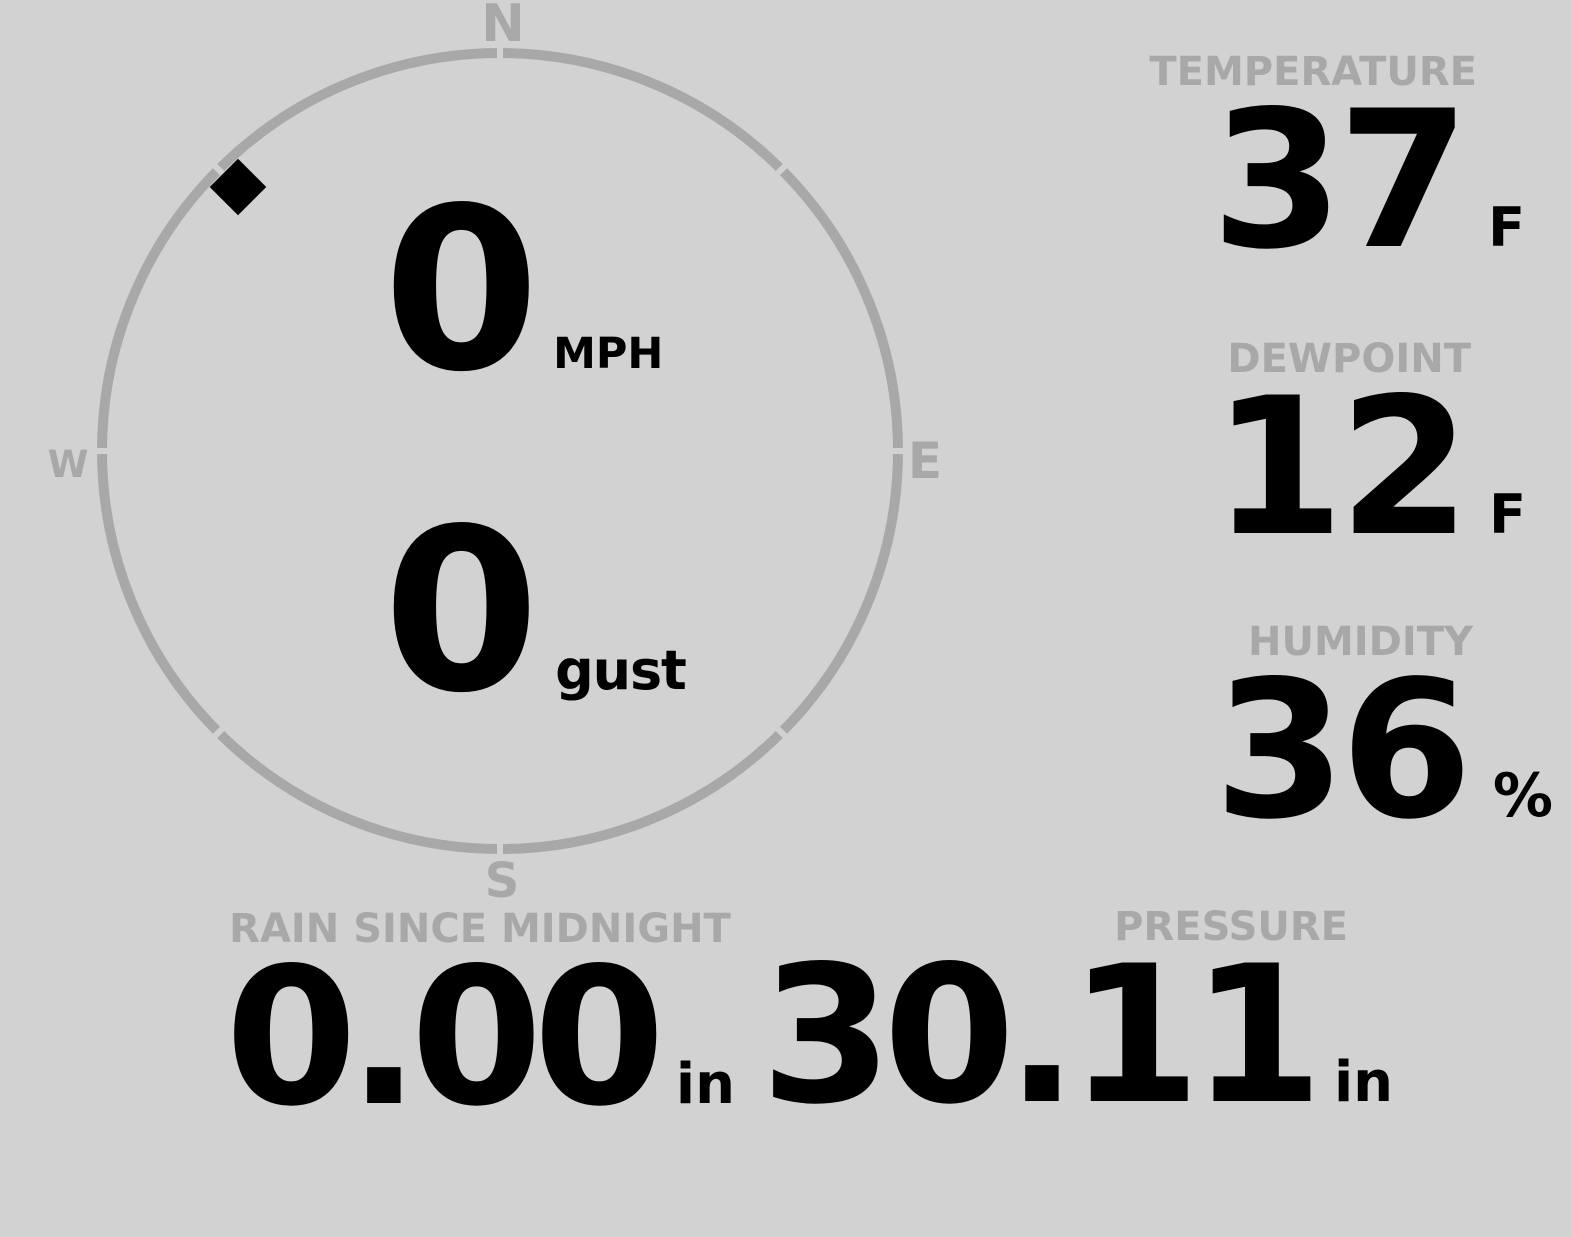 This screenshot has width=1571, height=1237. I want to click on humidity-value: 36, so click(1343, 751).